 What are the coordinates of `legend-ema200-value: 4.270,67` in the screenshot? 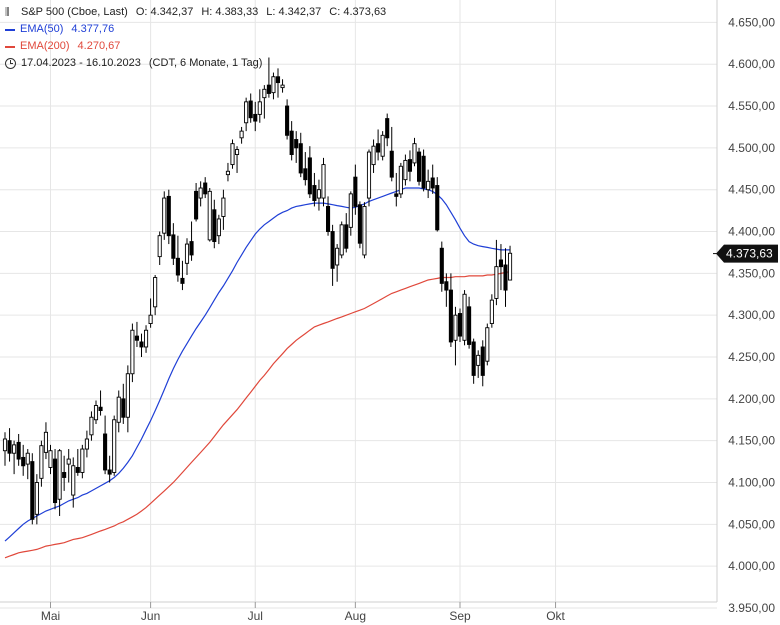 It's located at (99, 46).